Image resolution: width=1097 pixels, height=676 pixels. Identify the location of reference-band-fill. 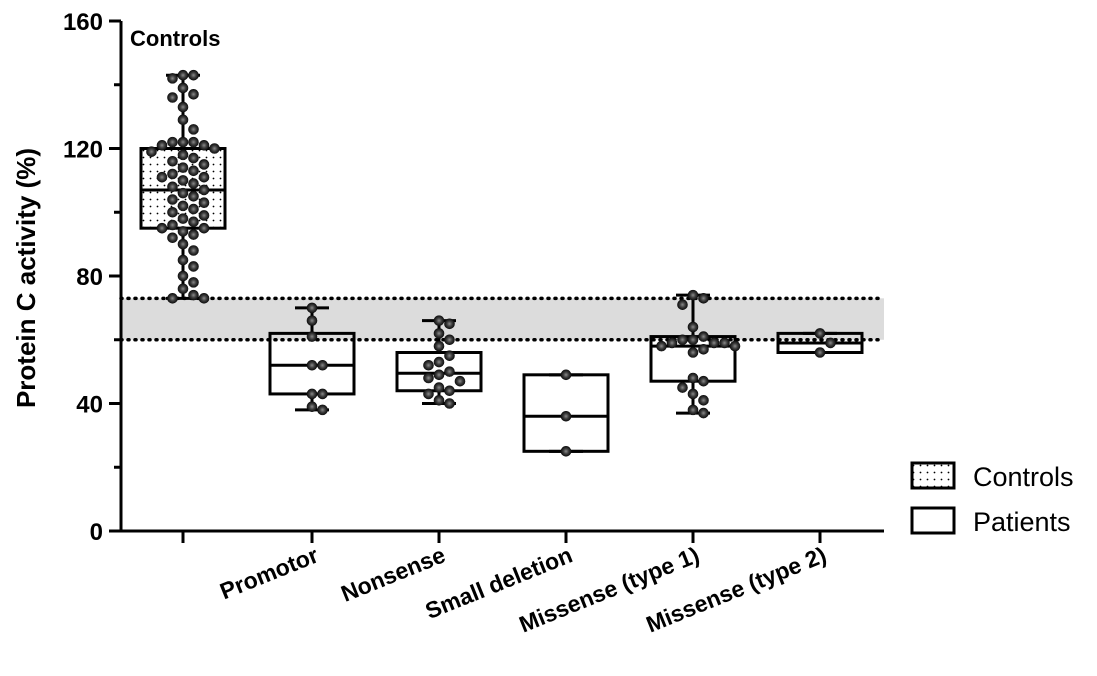
(502, 319).